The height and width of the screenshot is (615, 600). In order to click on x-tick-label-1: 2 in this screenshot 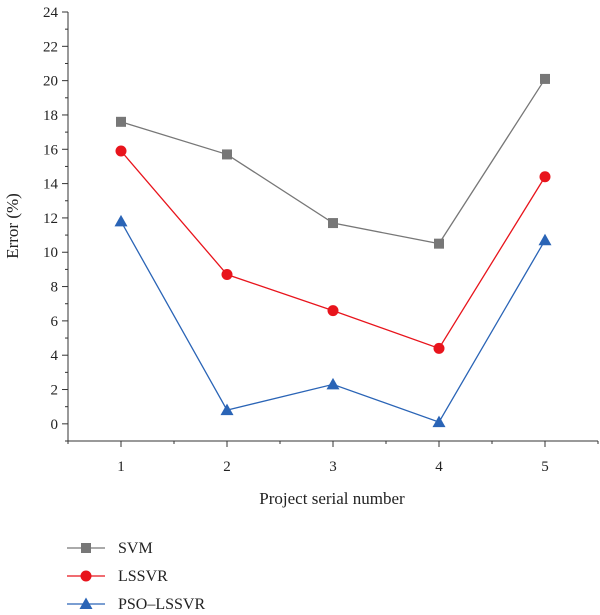, I will do `click(227, 467)`.